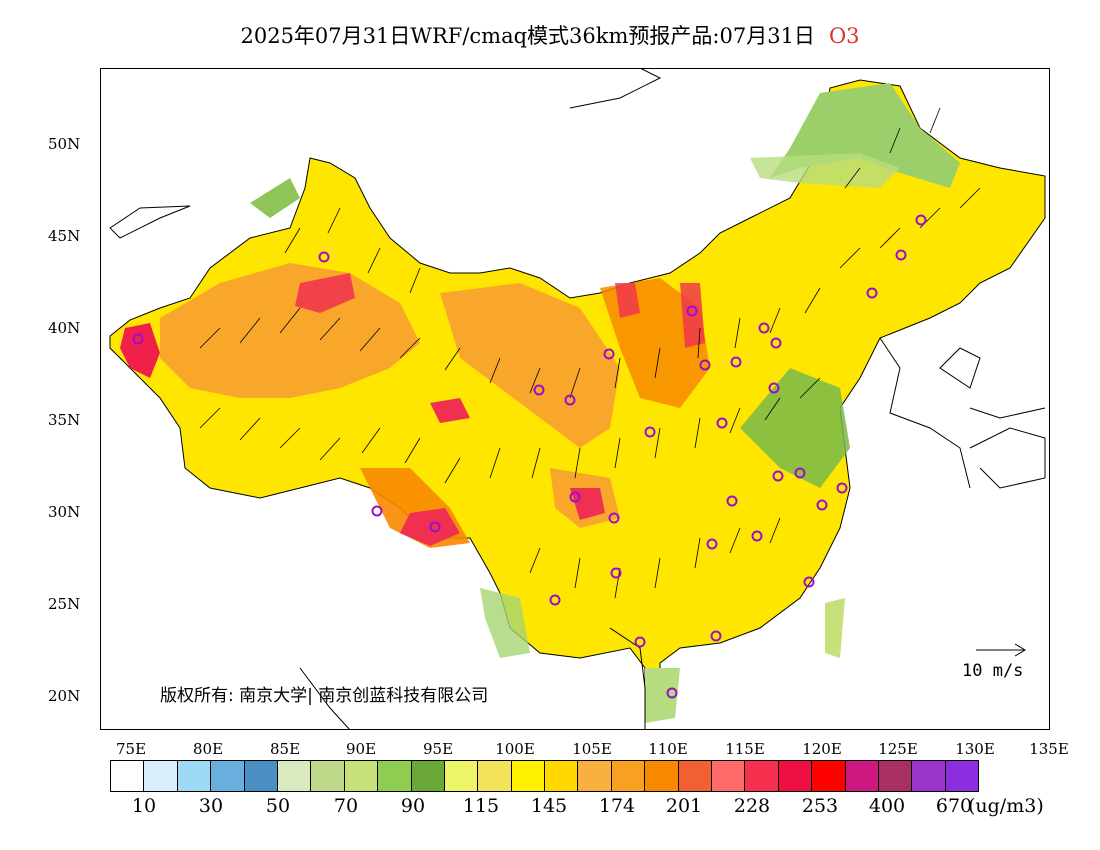 Image resolution: width=1100 pixels, height=850 pixels. What do you see at coordinates (820, 806) in the screenshot?
I see `colorbar-label: 253` at bounding box center [820, 806].